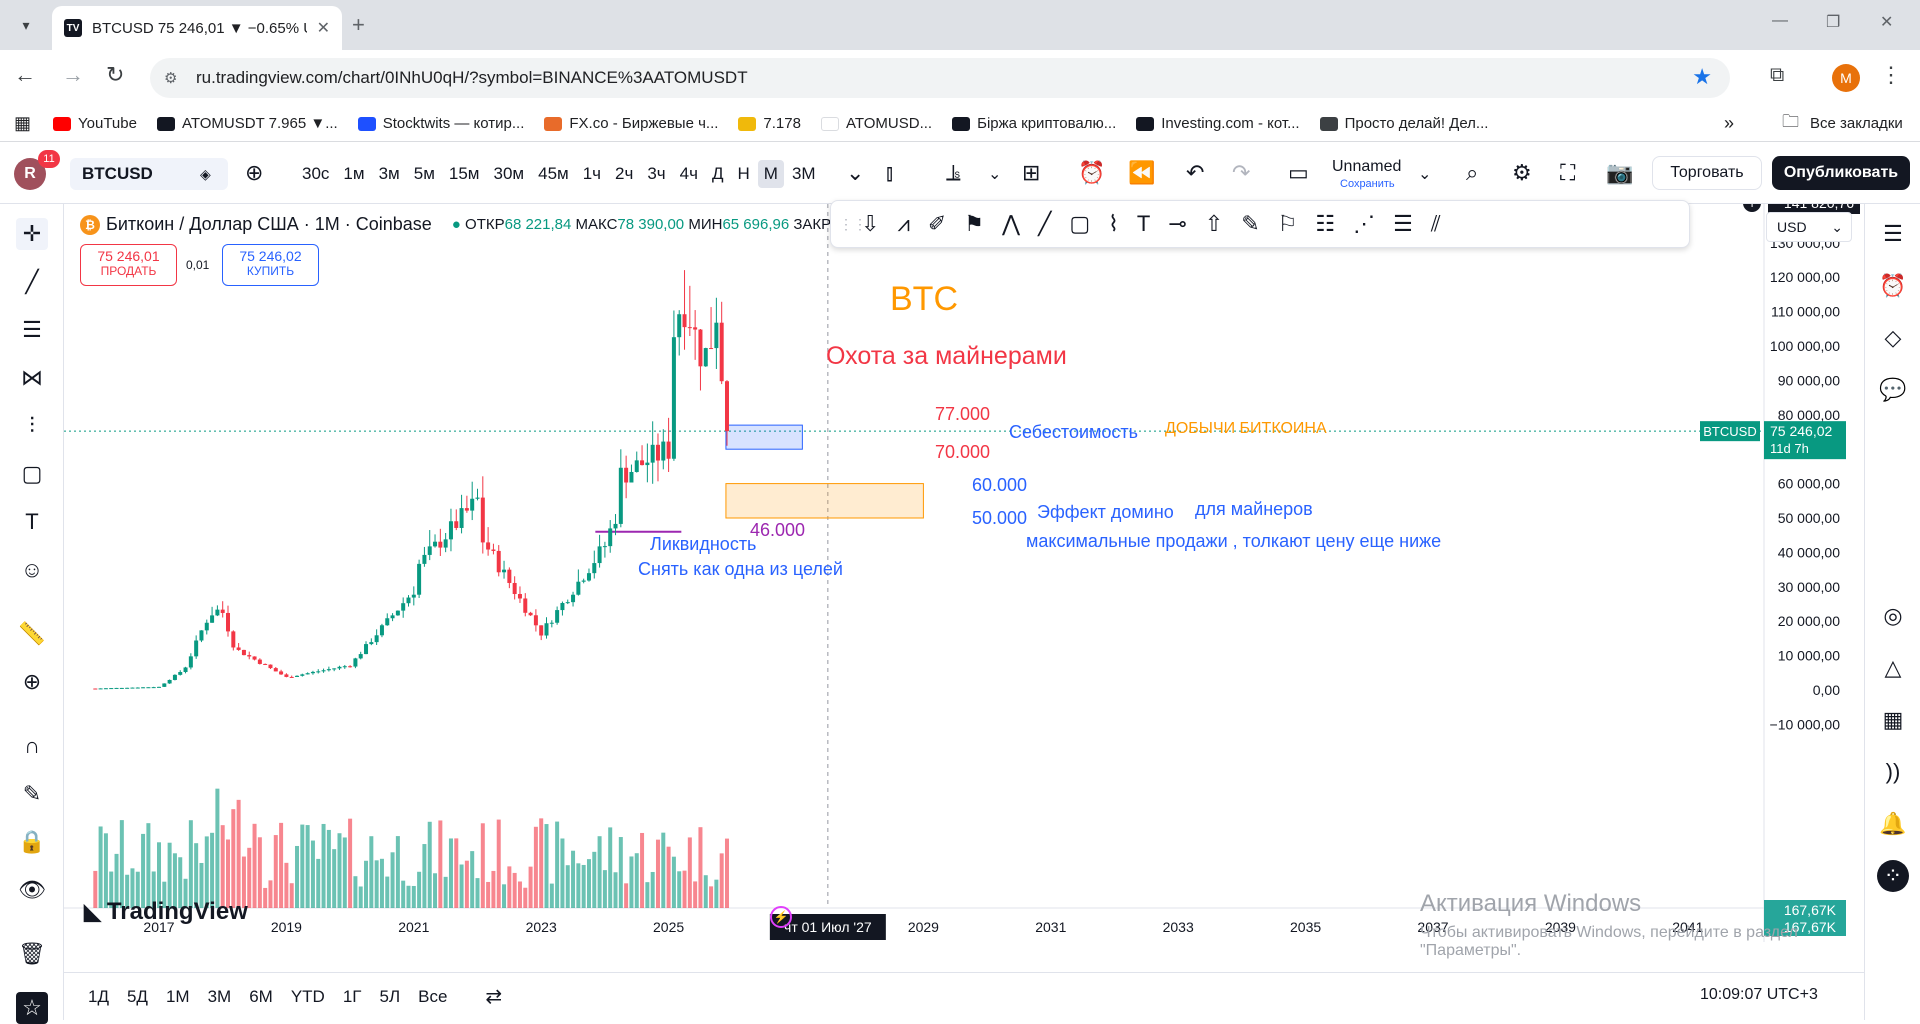  What do you see at coordinates (32, 953) in the screenshot?
I see `trash-icon: 🗑` at bounding box center [32, 953].